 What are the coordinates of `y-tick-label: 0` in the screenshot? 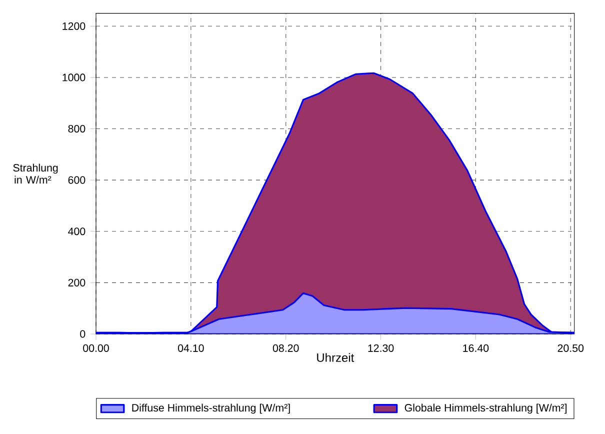 It's located at (83, 334).